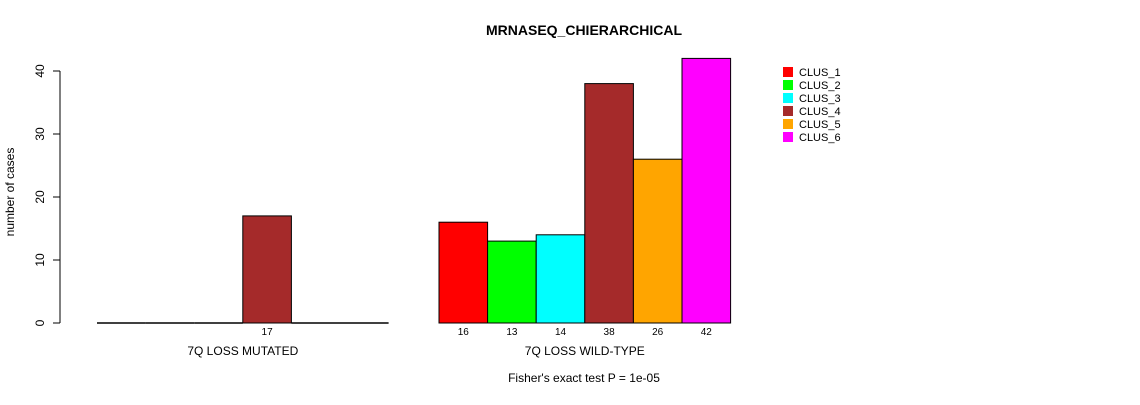 The width and height of the screenshot is (1140, 405). What do you see at coordinates (820, 125) in the screenshot?
I see `legend-label: CLUS_5` at bounding box center [820, 125].